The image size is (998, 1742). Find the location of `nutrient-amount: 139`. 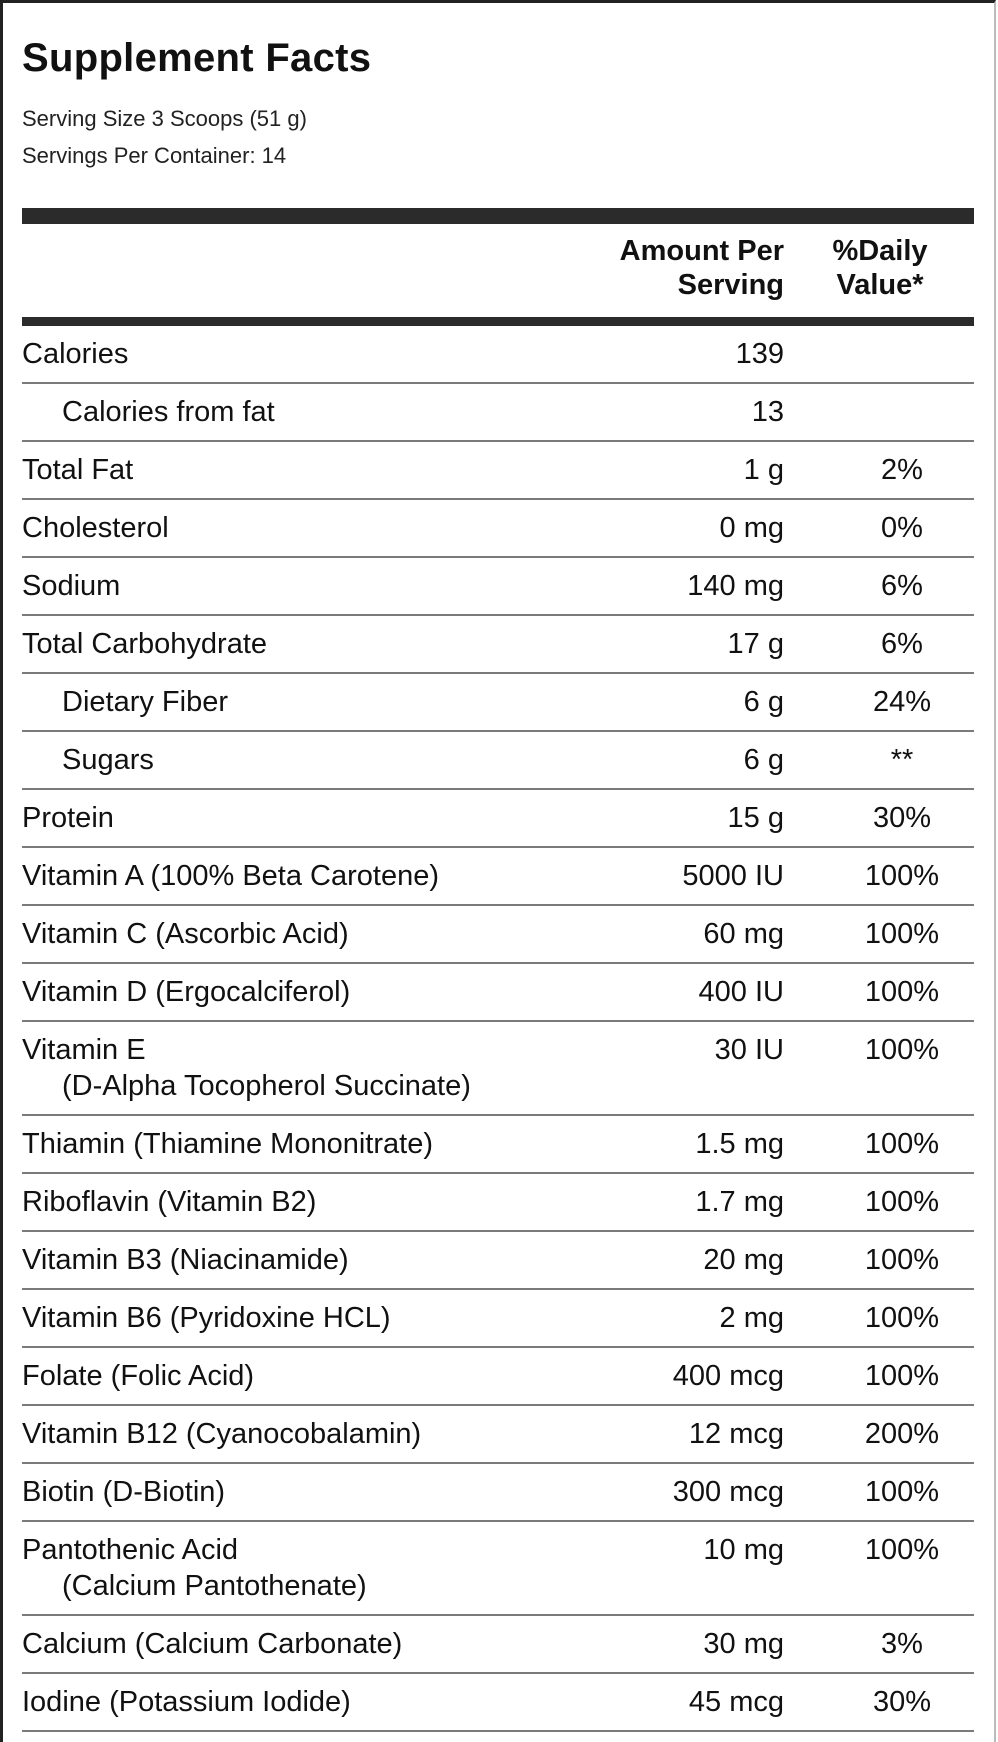

nutrient-amount: 139 is located at coordinates (759, 354).